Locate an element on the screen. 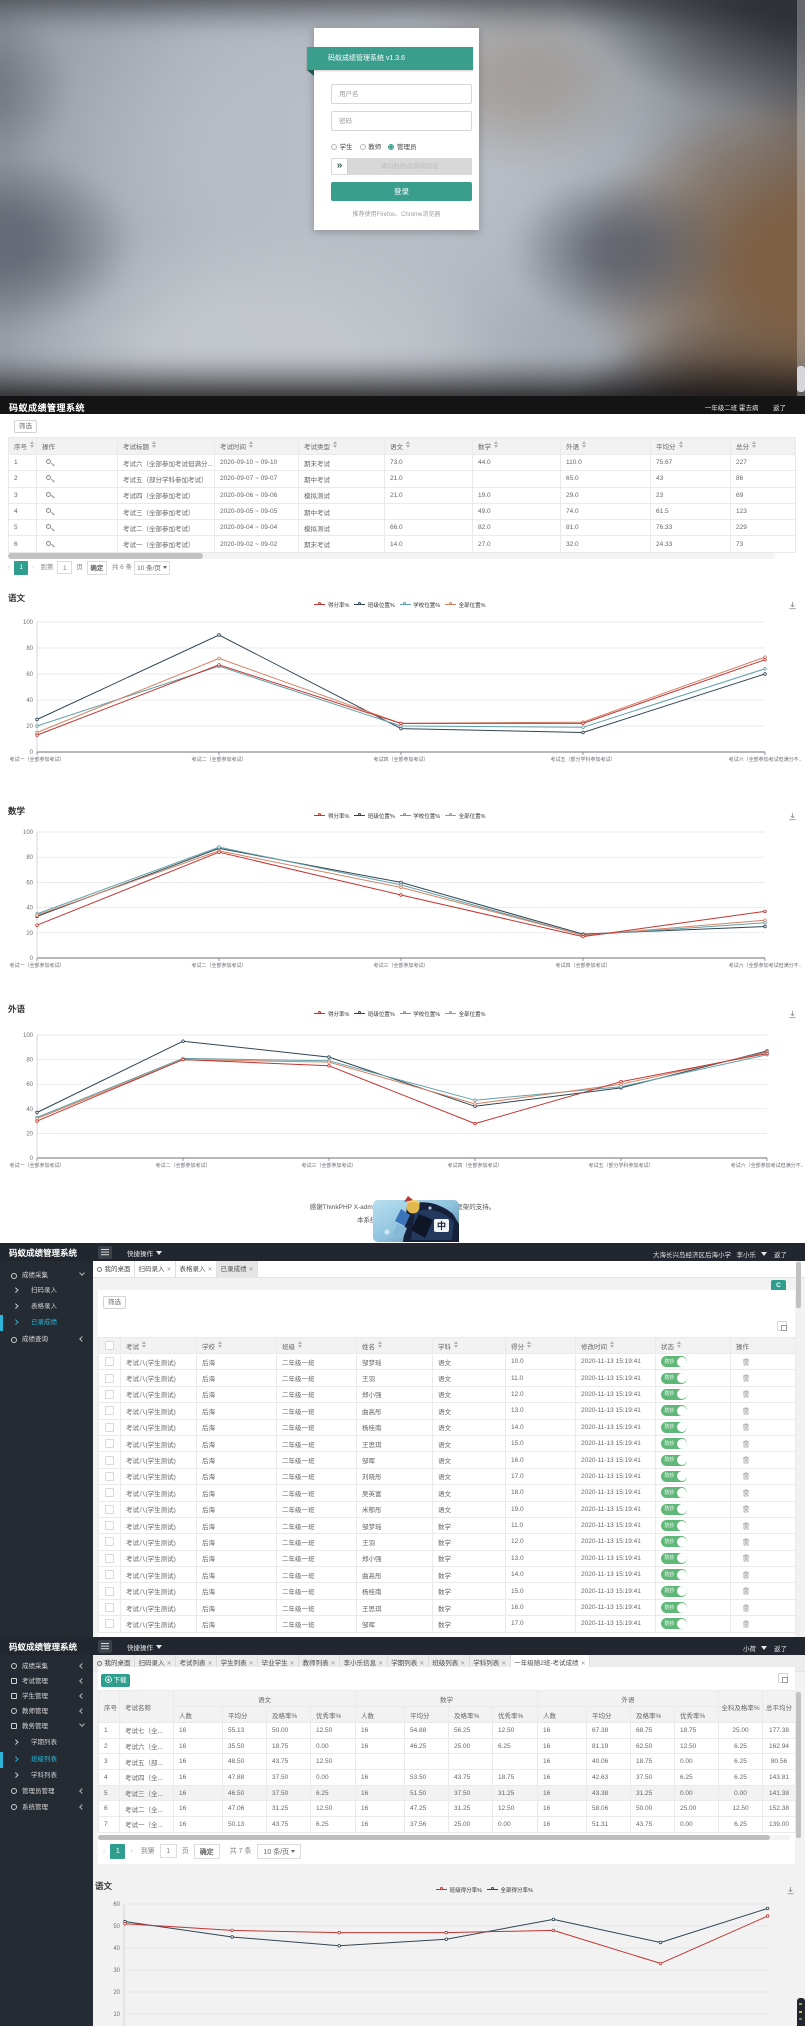 This screenshot has width=805, height=2026. svg-text: 30 is located at coordinates (116, 1971).